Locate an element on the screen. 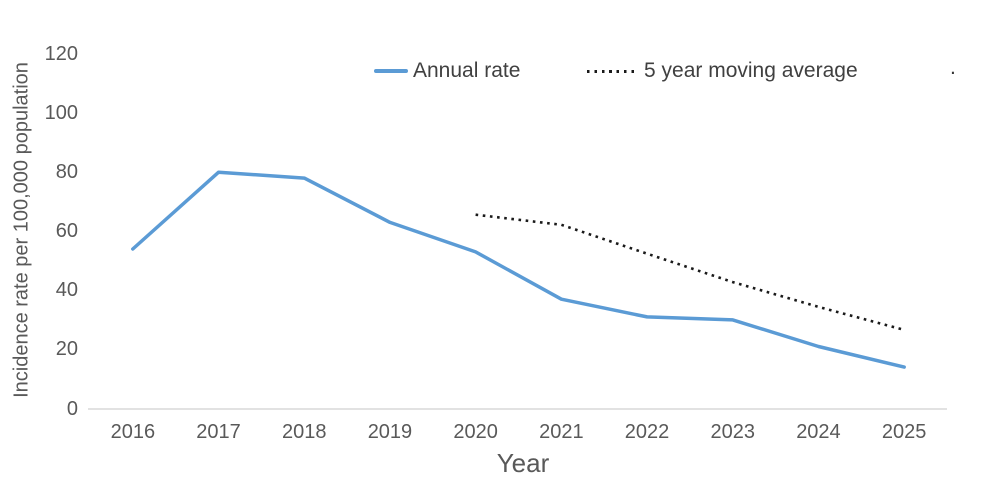 The width and height of the screenshot is (1000, 480). y-axis-title: Incidence rate per 100,000 population is located at coordinates (21, 230).